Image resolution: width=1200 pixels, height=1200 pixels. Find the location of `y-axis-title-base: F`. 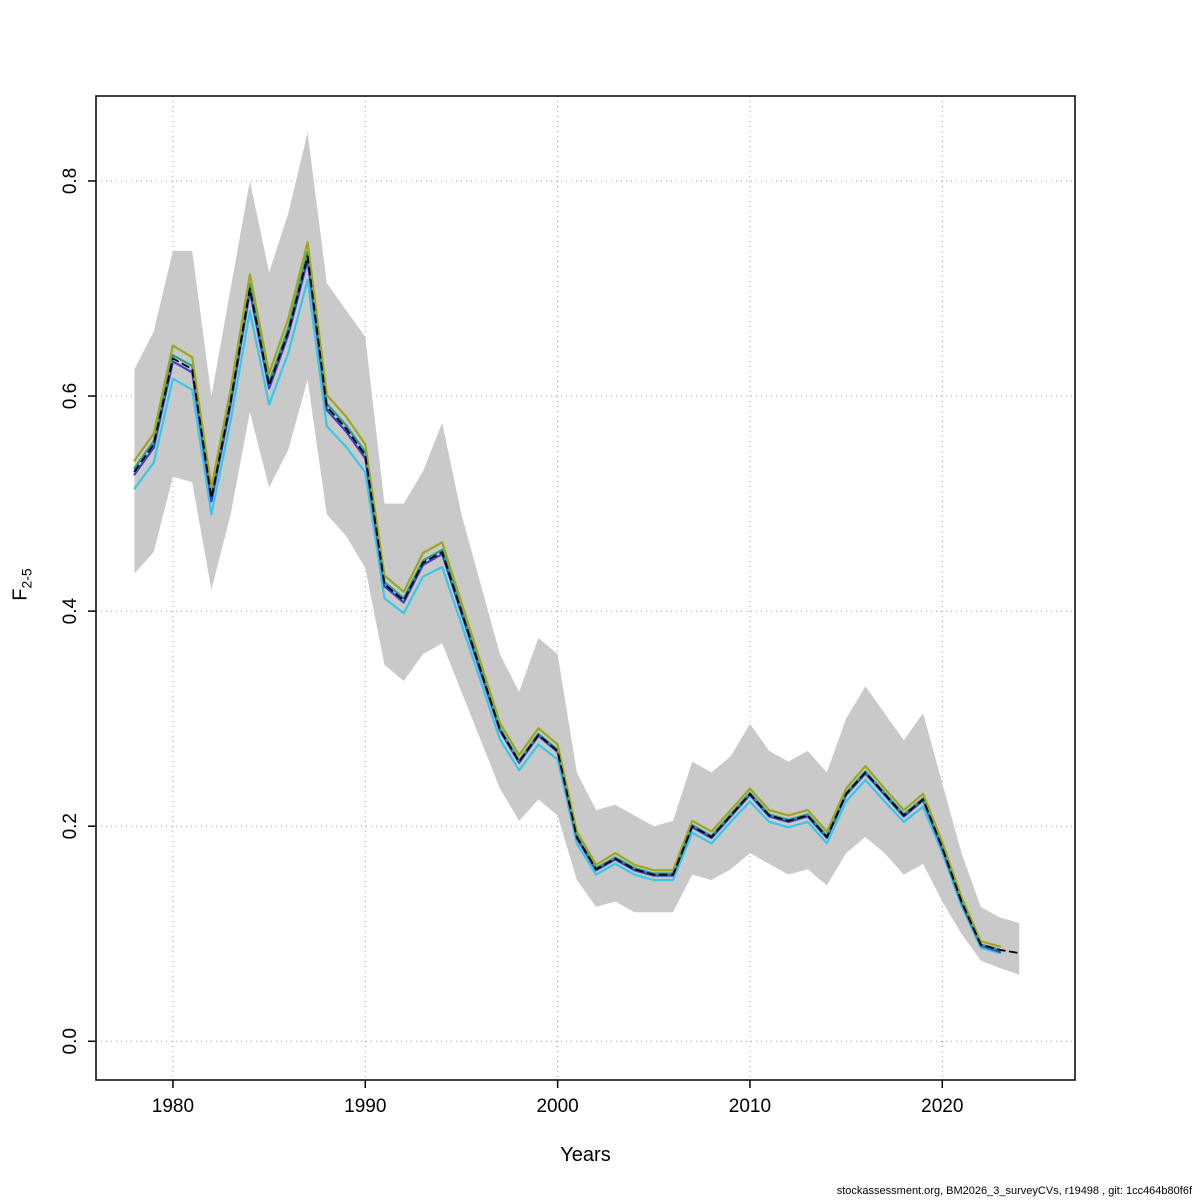

y-axis-title-base: F is located at coordinates (20, 594).